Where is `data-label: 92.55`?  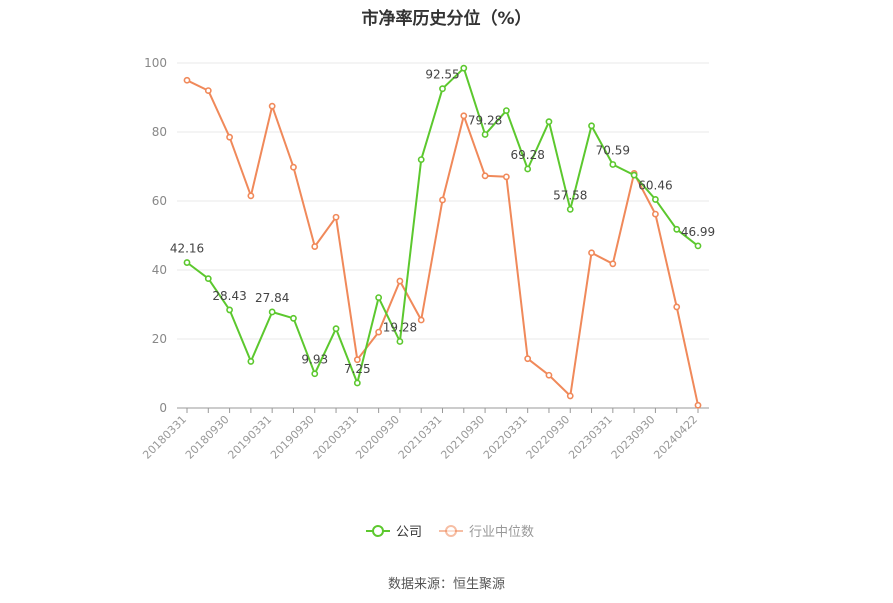
data-label: 92.55 is located at coordinates (442, 75).